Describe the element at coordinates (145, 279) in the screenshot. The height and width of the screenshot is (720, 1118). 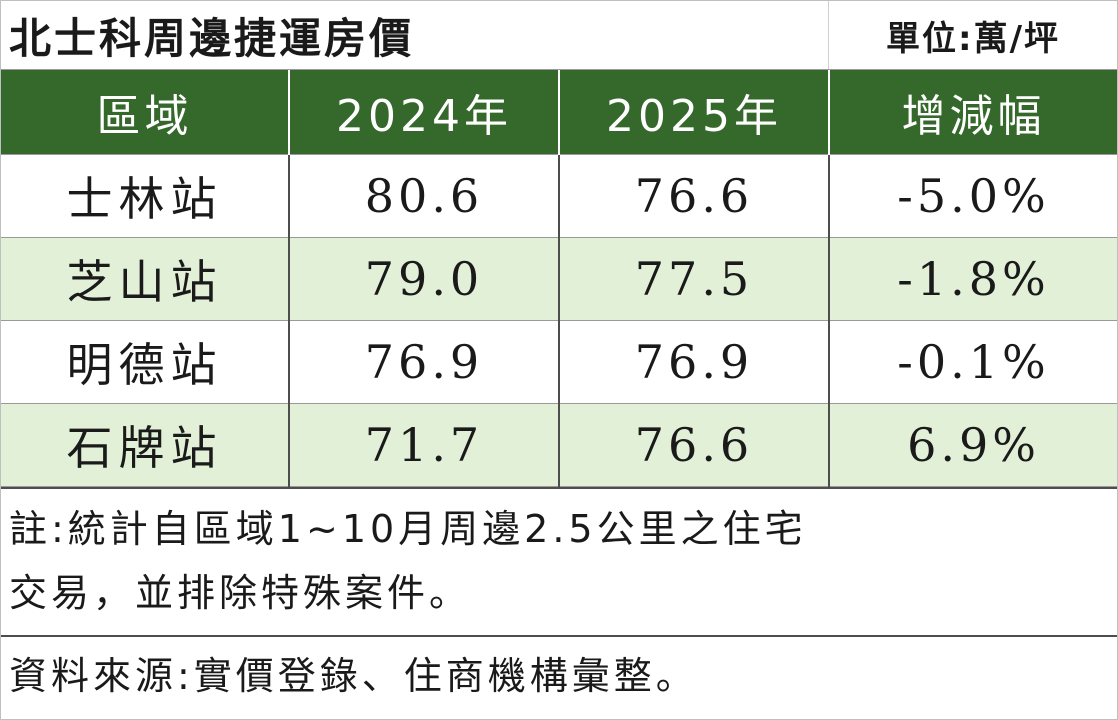
I see `cell-station: 芝山站` at that location.